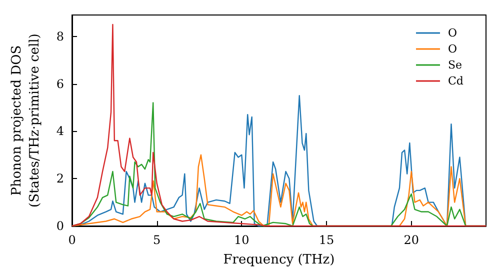 This screenshot has width=500, height=280. I want to click on y-tick-label: 0, so click(60, 226).